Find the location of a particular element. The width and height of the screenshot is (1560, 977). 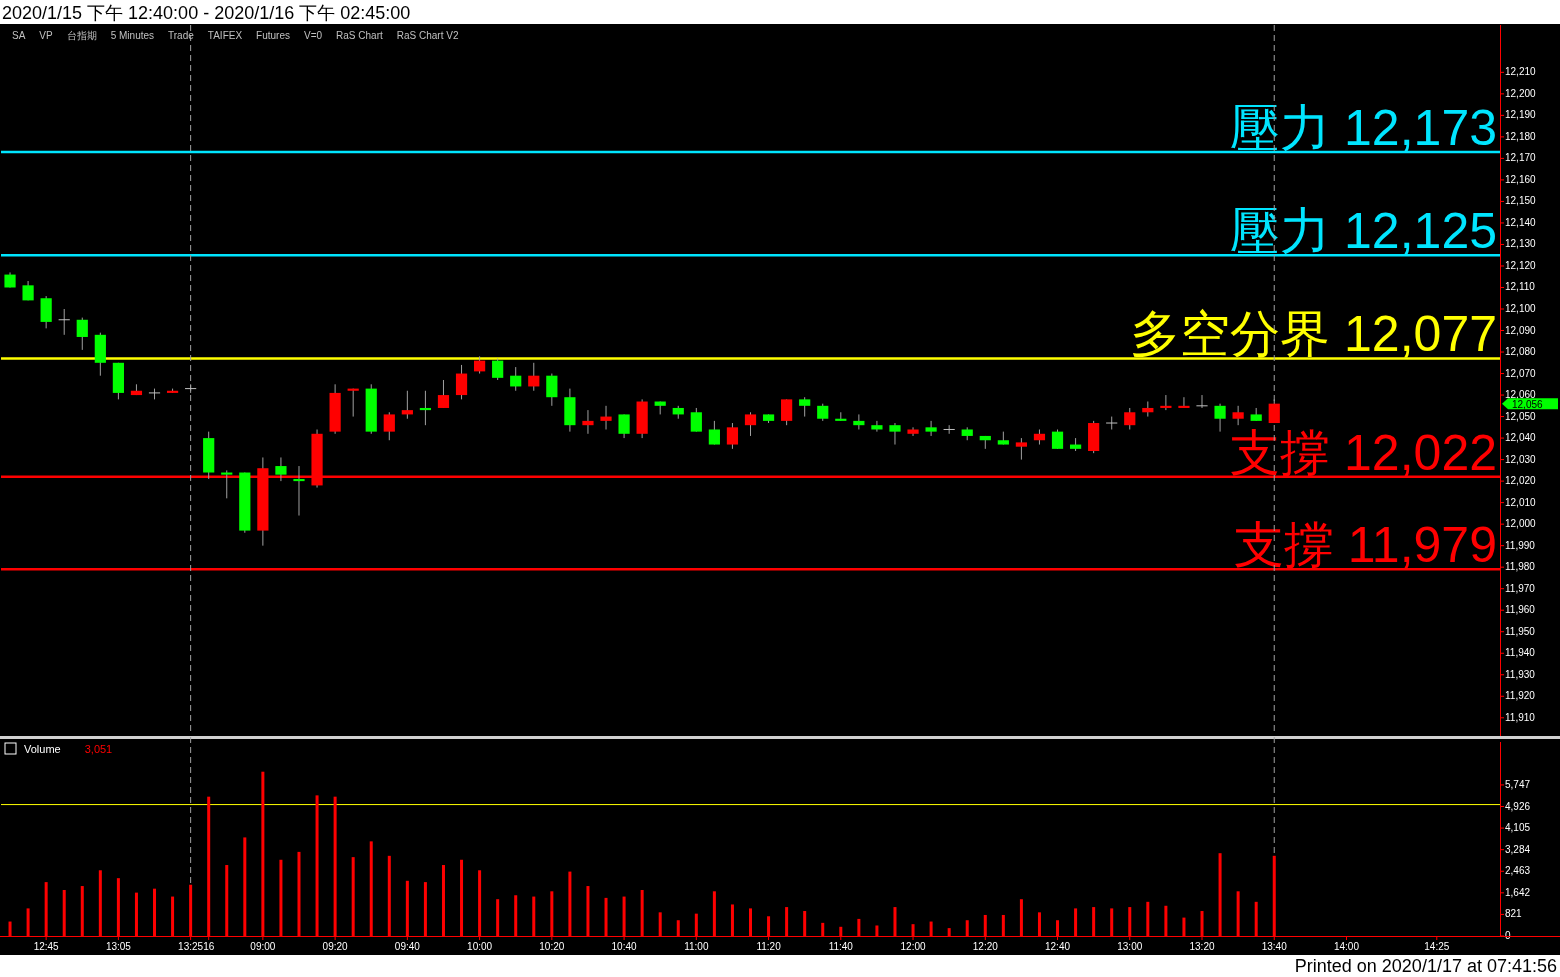

y-tick-label: 12,050 is located at coordinates (1521, 416).